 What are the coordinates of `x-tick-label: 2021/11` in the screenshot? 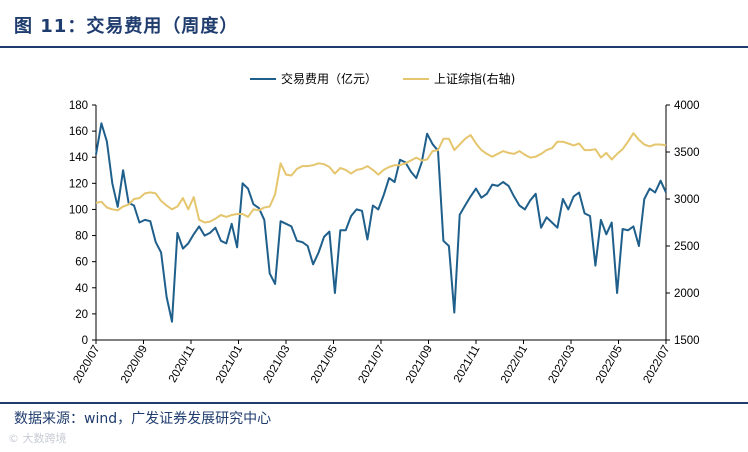 It's located at (467, 364).